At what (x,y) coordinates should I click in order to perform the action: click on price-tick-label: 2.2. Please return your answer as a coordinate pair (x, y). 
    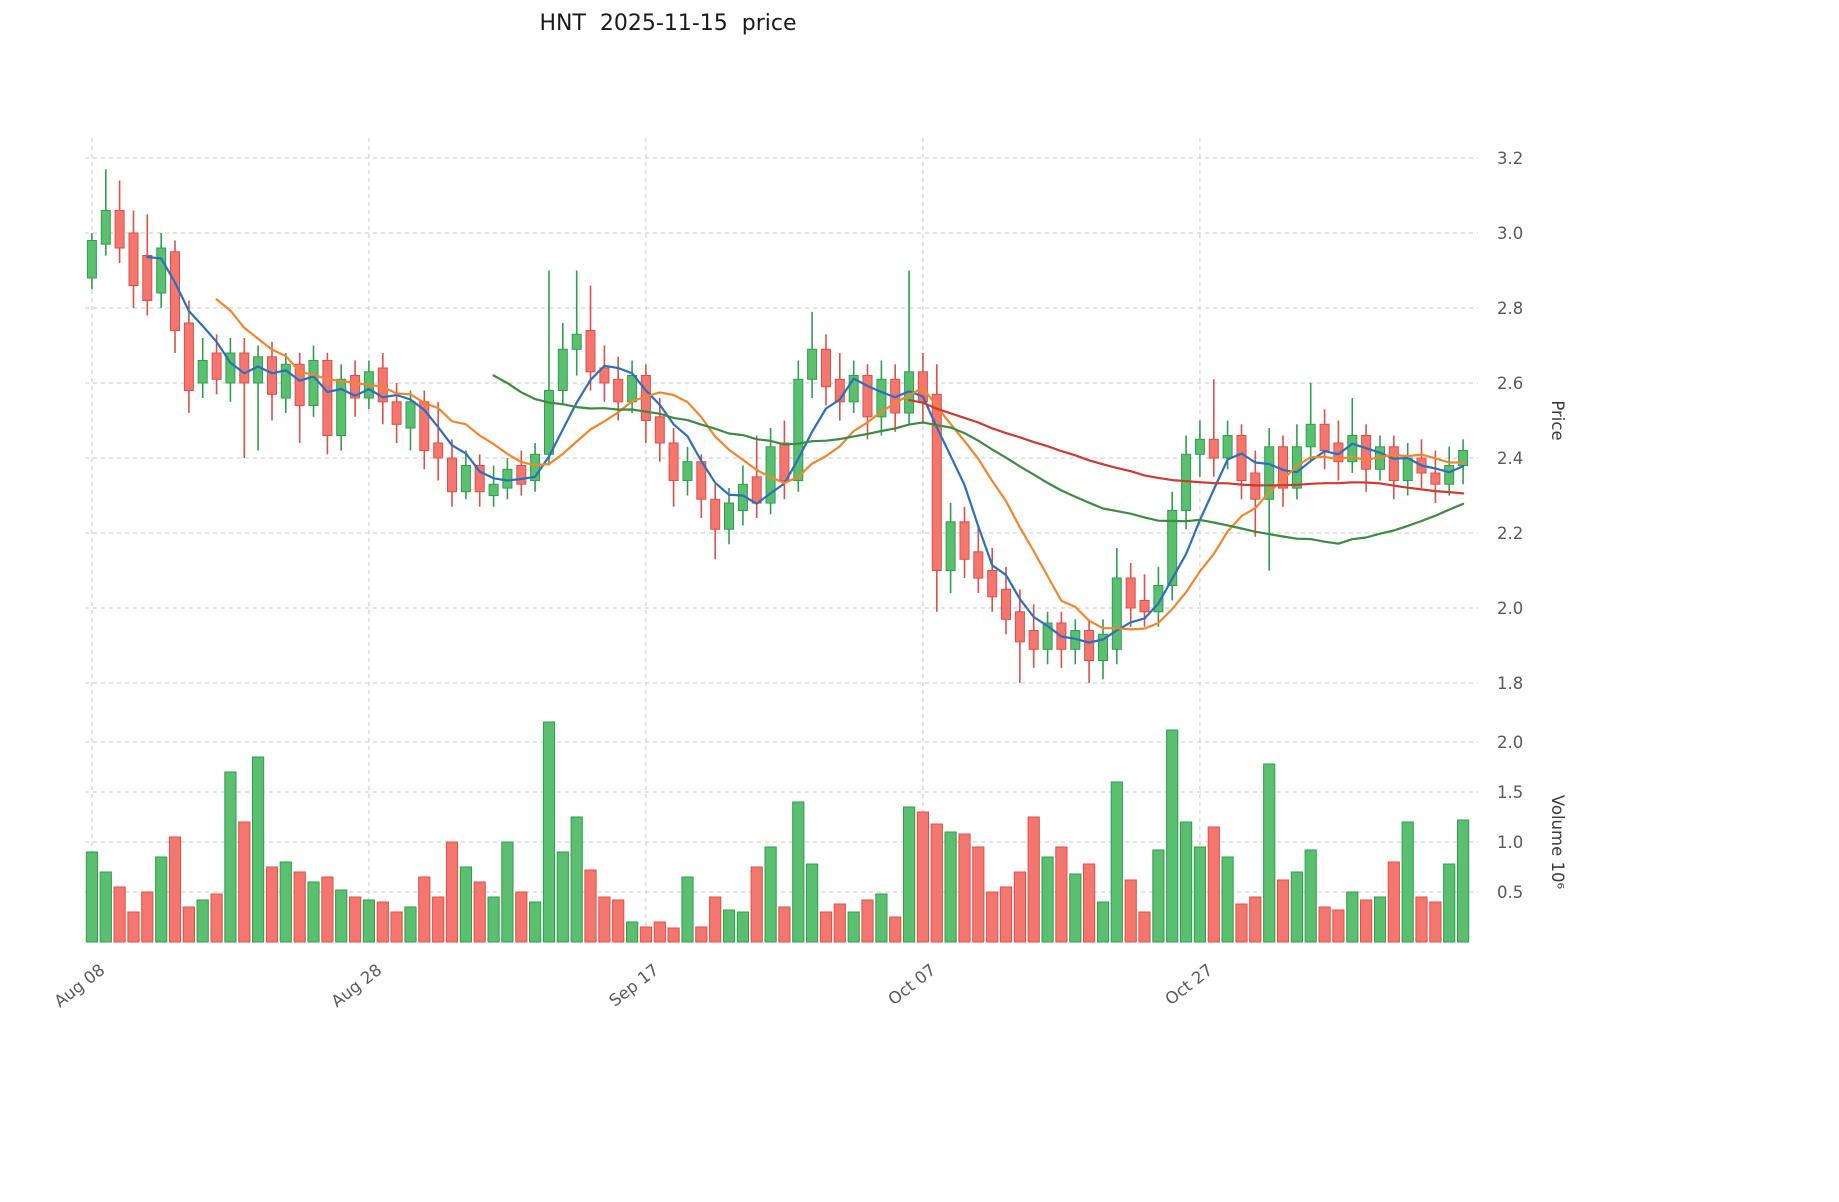
    Looking at the image, I should click on (1510, 533).